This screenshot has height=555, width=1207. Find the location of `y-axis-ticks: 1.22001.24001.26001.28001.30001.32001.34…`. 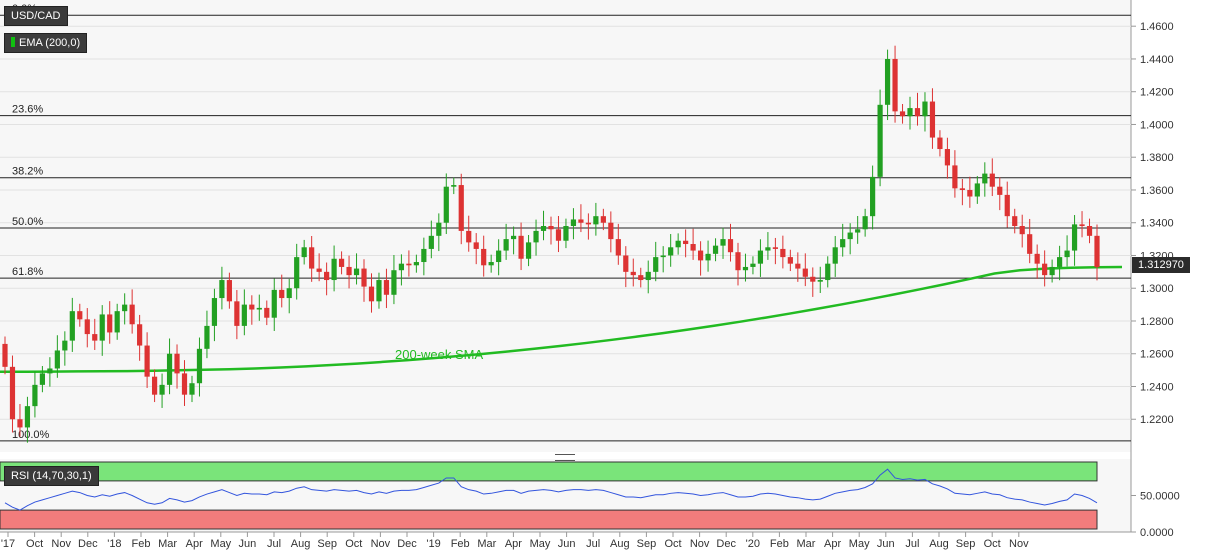

y-axis-ticks: 1.22001.24001.26001.28001.30001.32001.34… is located at coordinates (1152, 223).